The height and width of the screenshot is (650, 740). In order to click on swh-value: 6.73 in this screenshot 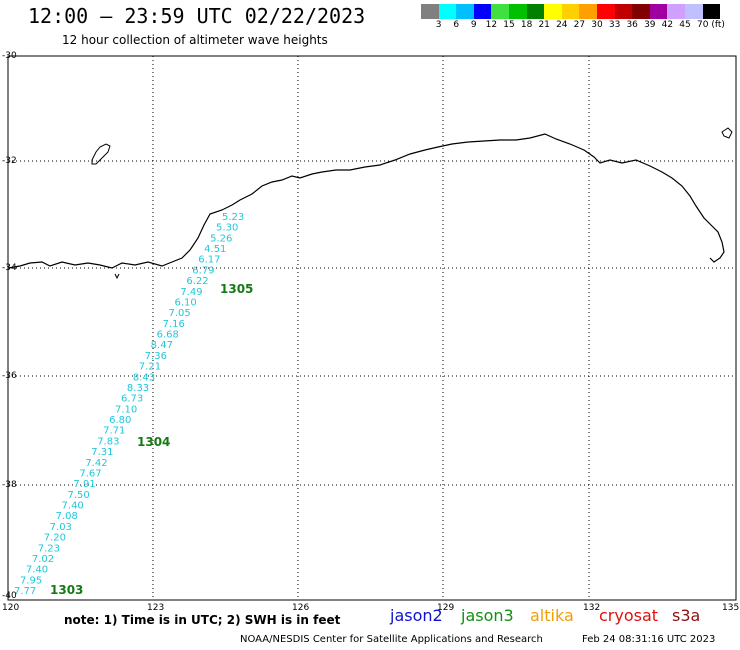, I will do `click(132, 399)`.